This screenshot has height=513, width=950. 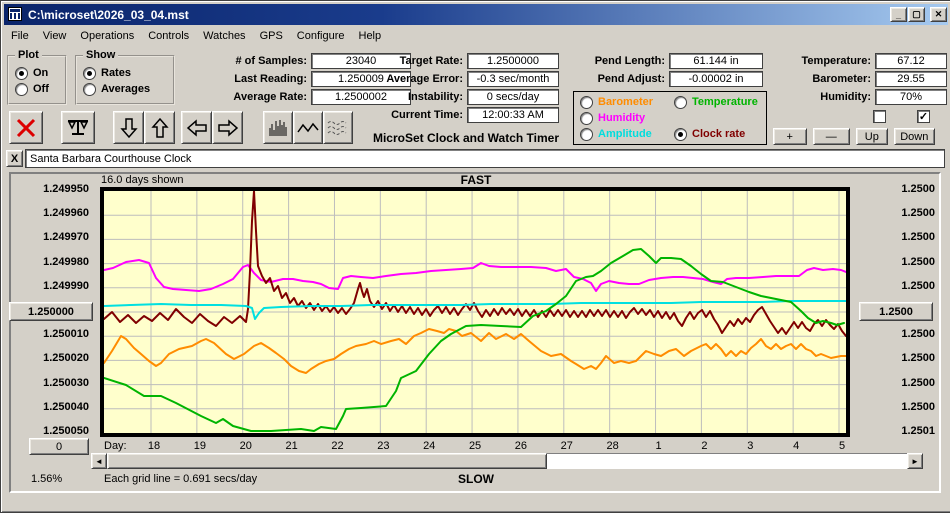 I want to click on scrollbar-thumb, so click(x=327, y=461).